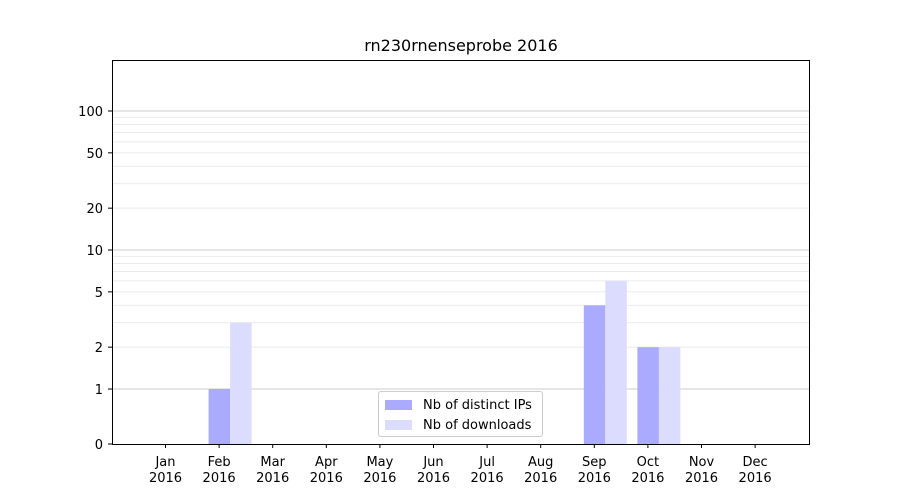 The image size is (900, 500). Describe the element at coordinates (616, 362) in the screenshot. I see `bar-downloads-sep` at that location.